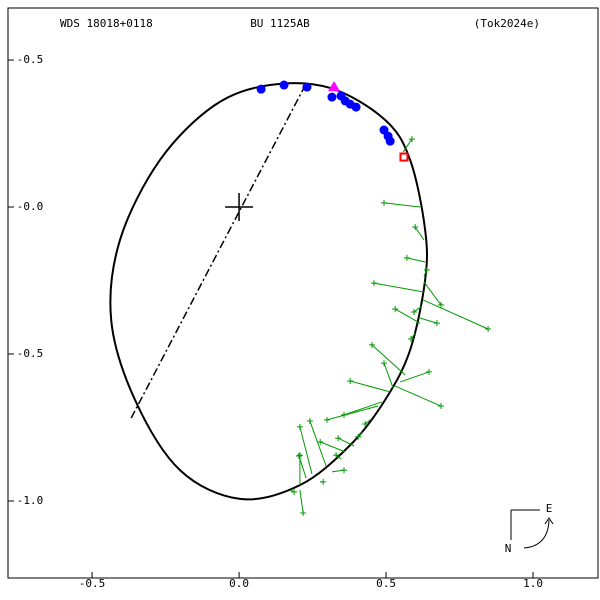  What do you see at coordinates (334, 86) in the screenshot?
I see `measure-triangle` at bounding box center [334, 86].